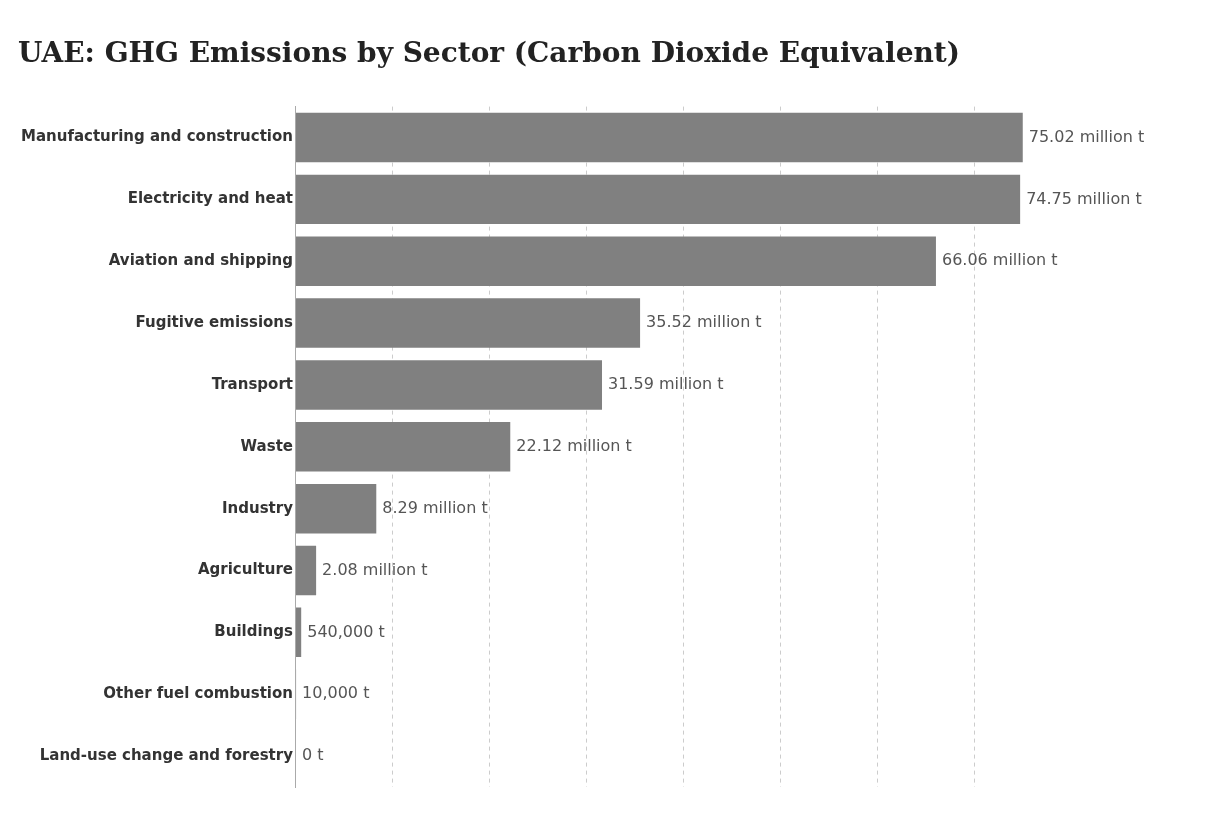 This screenshot has height=825, width=1229. What do you see at coordinates (156, 136) in the screenshot?
I see `y-tick-label: Manufacturing and construction` at bounding box center [156, 136].